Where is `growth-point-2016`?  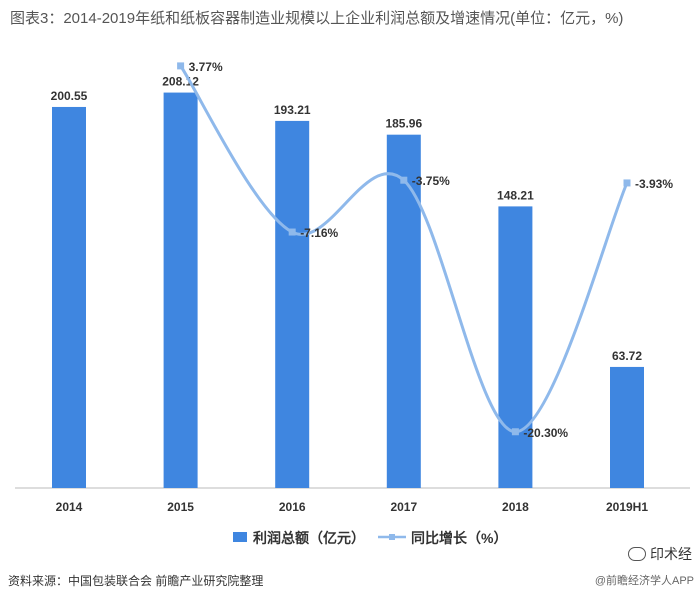 growth-point-2016 is located at coordinates (292, 232).